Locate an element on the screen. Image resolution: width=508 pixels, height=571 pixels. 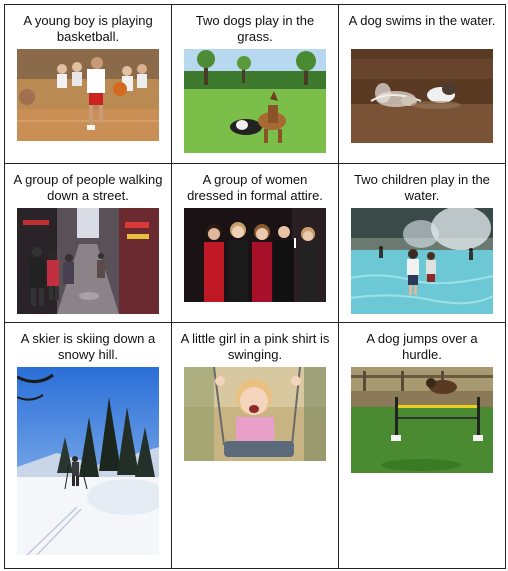
image-caption: Two children play in the water. is located at coordinates (422, 187).